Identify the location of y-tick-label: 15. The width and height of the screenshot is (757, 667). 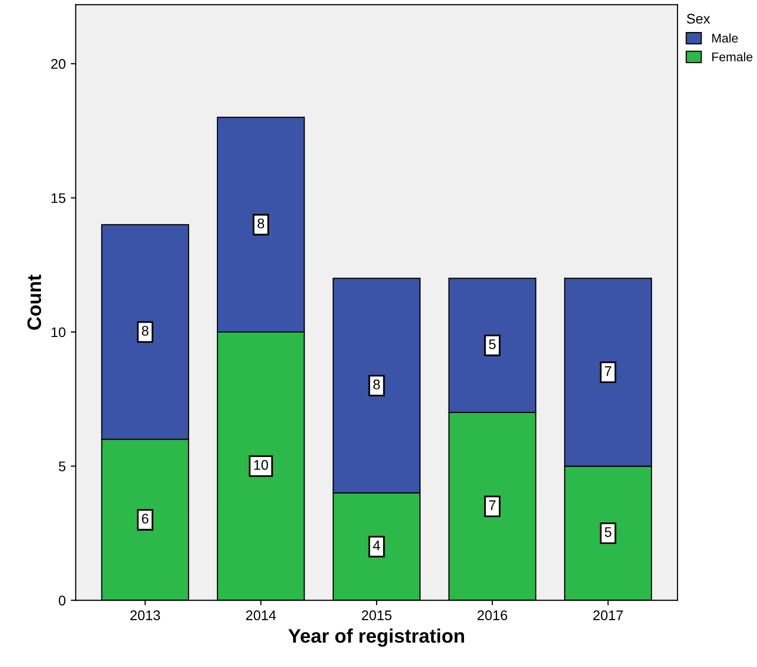
(59, 198).